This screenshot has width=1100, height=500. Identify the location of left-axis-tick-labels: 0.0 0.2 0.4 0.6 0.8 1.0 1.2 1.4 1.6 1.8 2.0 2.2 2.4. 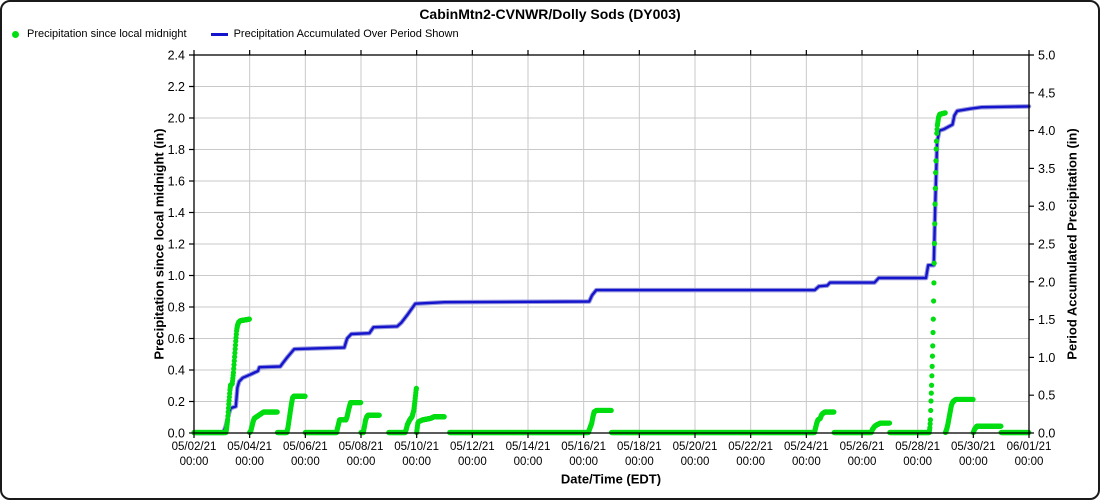
(176, 245).